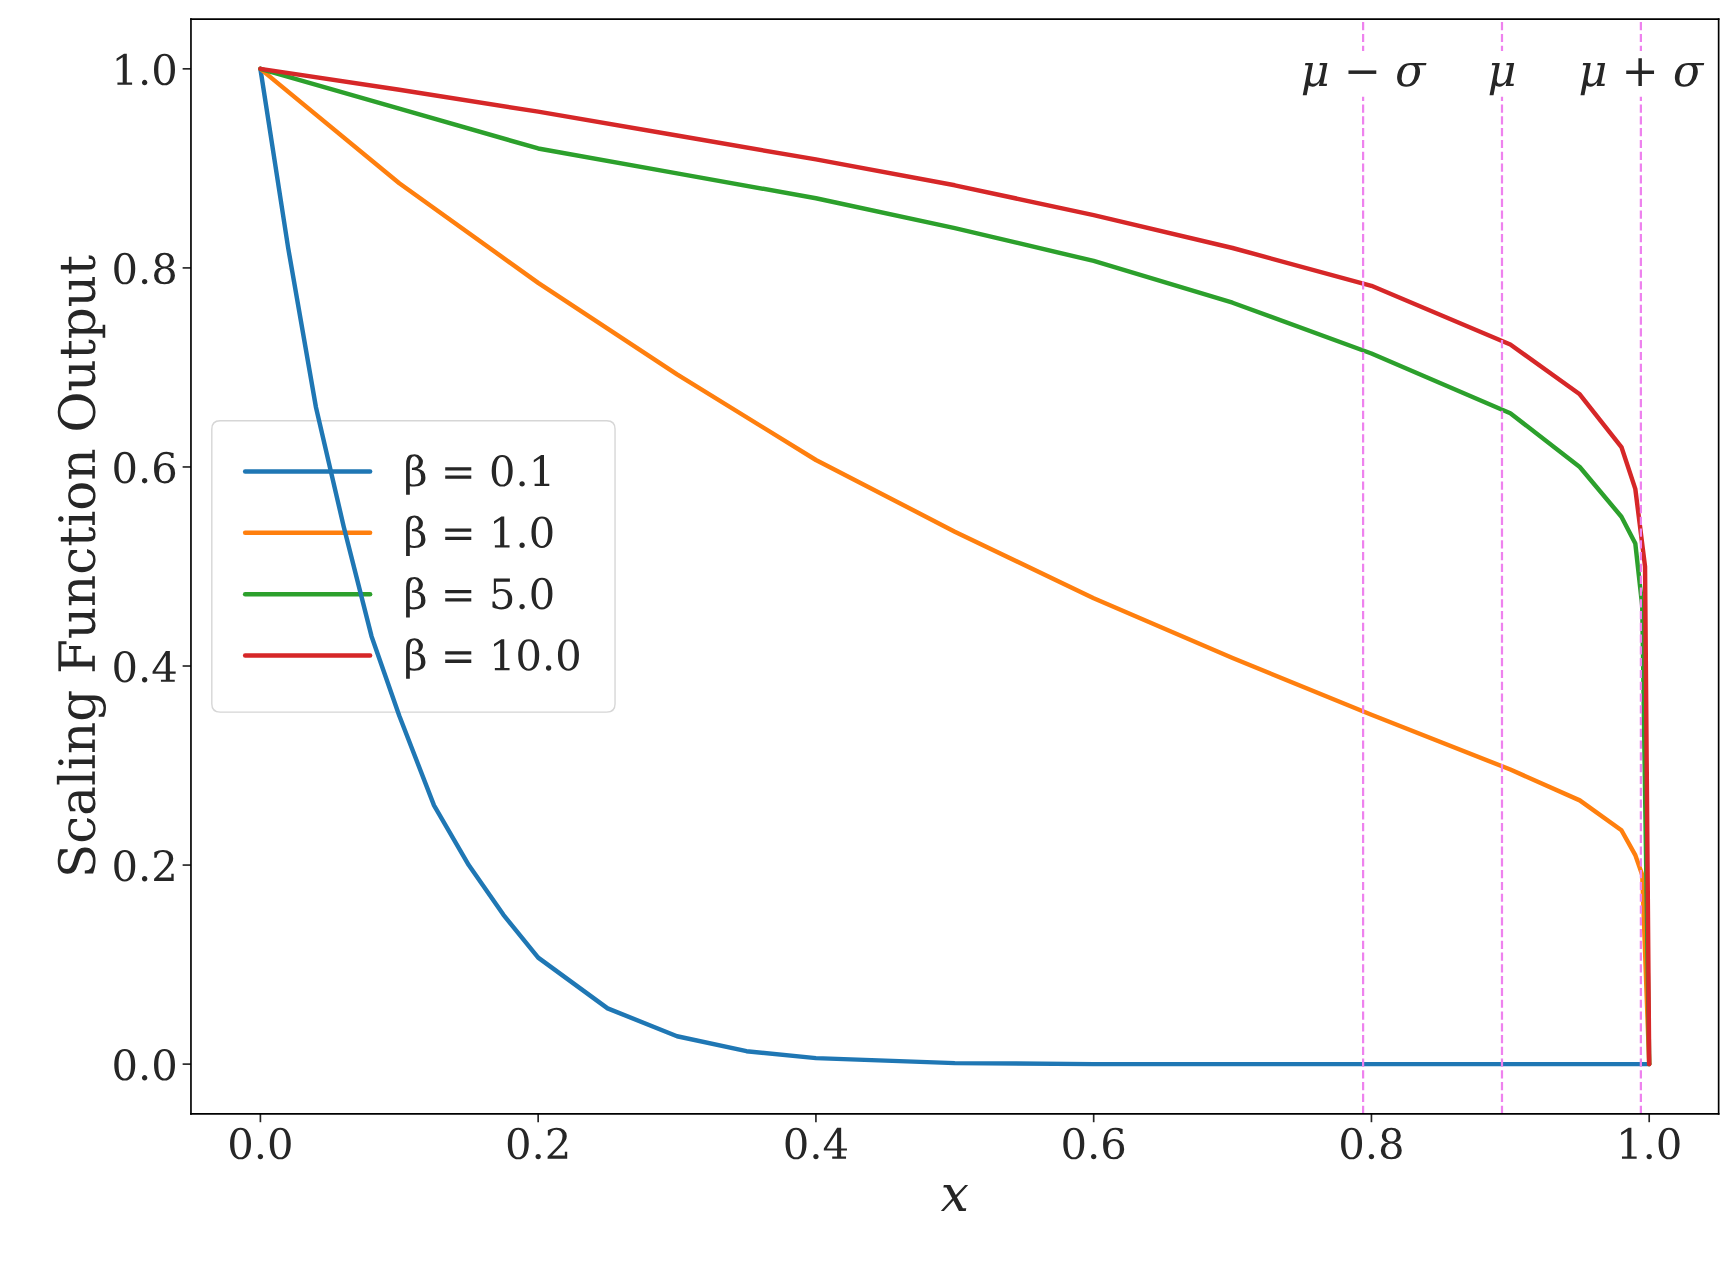 This screenshot has height=1273, width=1736. What do you see at coordinates (1650, 1143) in the screenshot?
I see `x-tick-label: 1.0` at bounding box center [1650, 1143].